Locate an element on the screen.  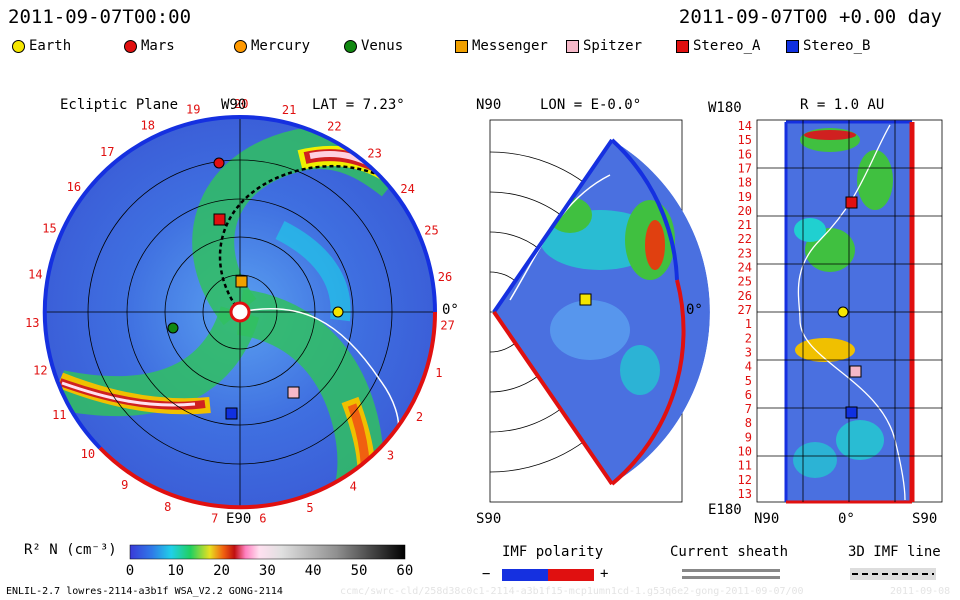
ecliptic-rotation-number: 18 is located at coordinates (147, 126).